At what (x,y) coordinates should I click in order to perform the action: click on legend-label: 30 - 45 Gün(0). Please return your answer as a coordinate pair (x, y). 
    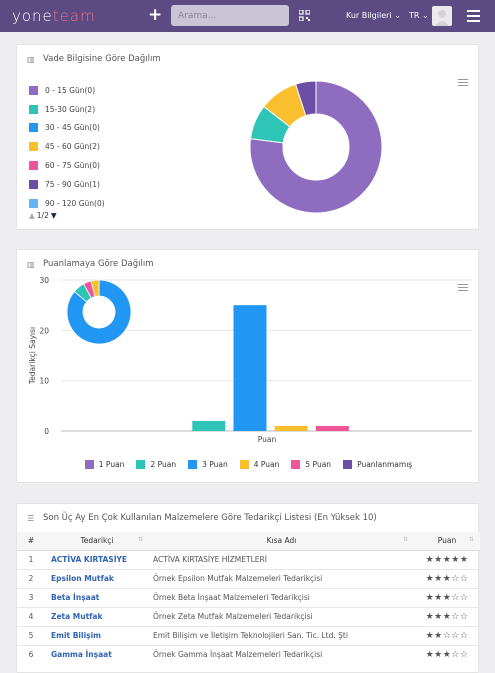
    Looking at the image, I should click on (72, 128).